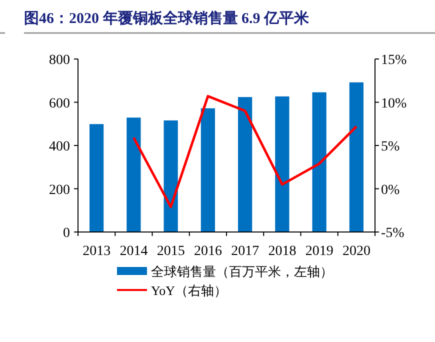 This screenshot has height=342, width=435. I want to click on x-tick-label: 2019, so click(319, 251).